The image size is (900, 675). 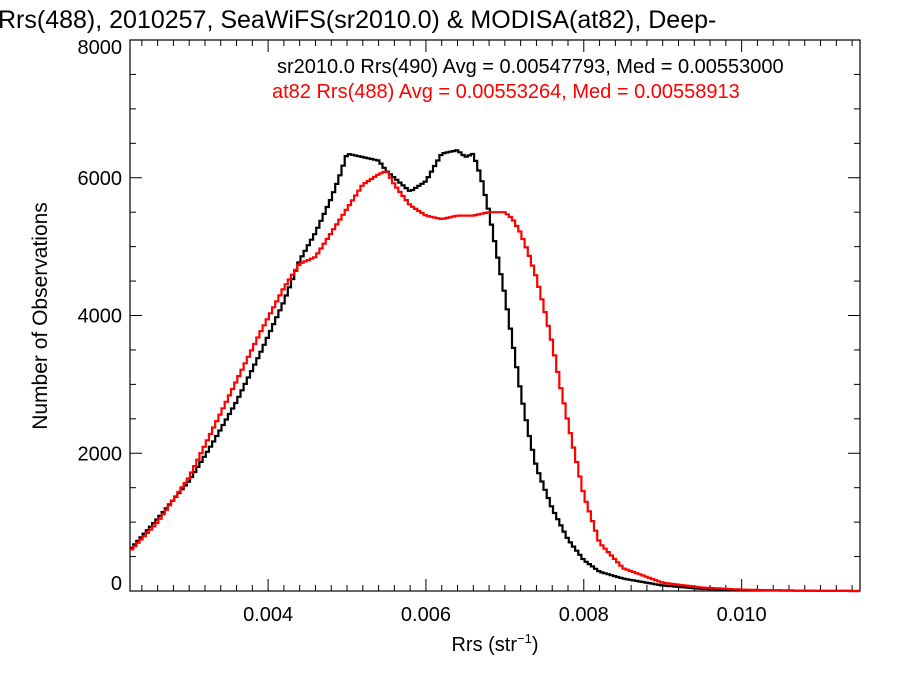 What do you see at coordinates (40, 316) in the screenshot?
I see `y-axis-label: Number of Observations` at bounding box center [40, 316].